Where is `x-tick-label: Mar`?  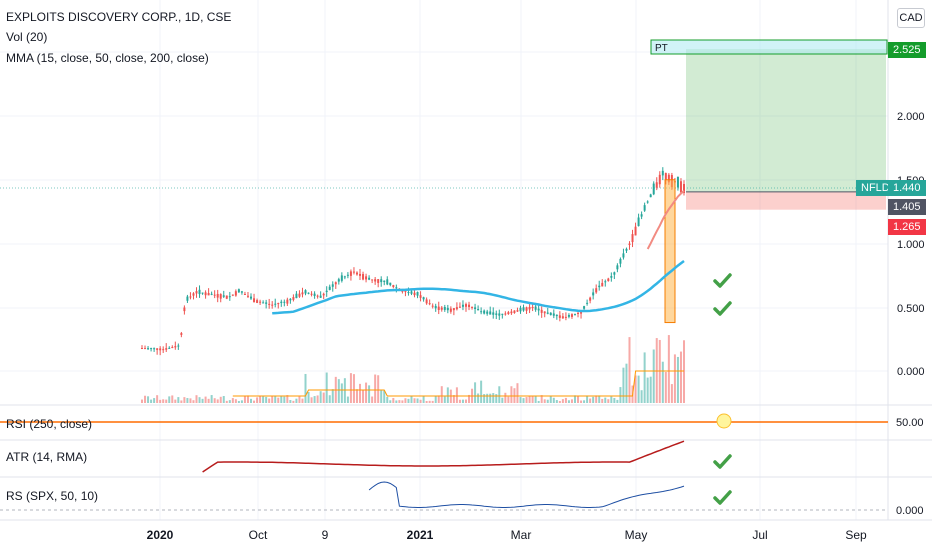
x-tick-label: Mar is located at coordinates (521, 535).